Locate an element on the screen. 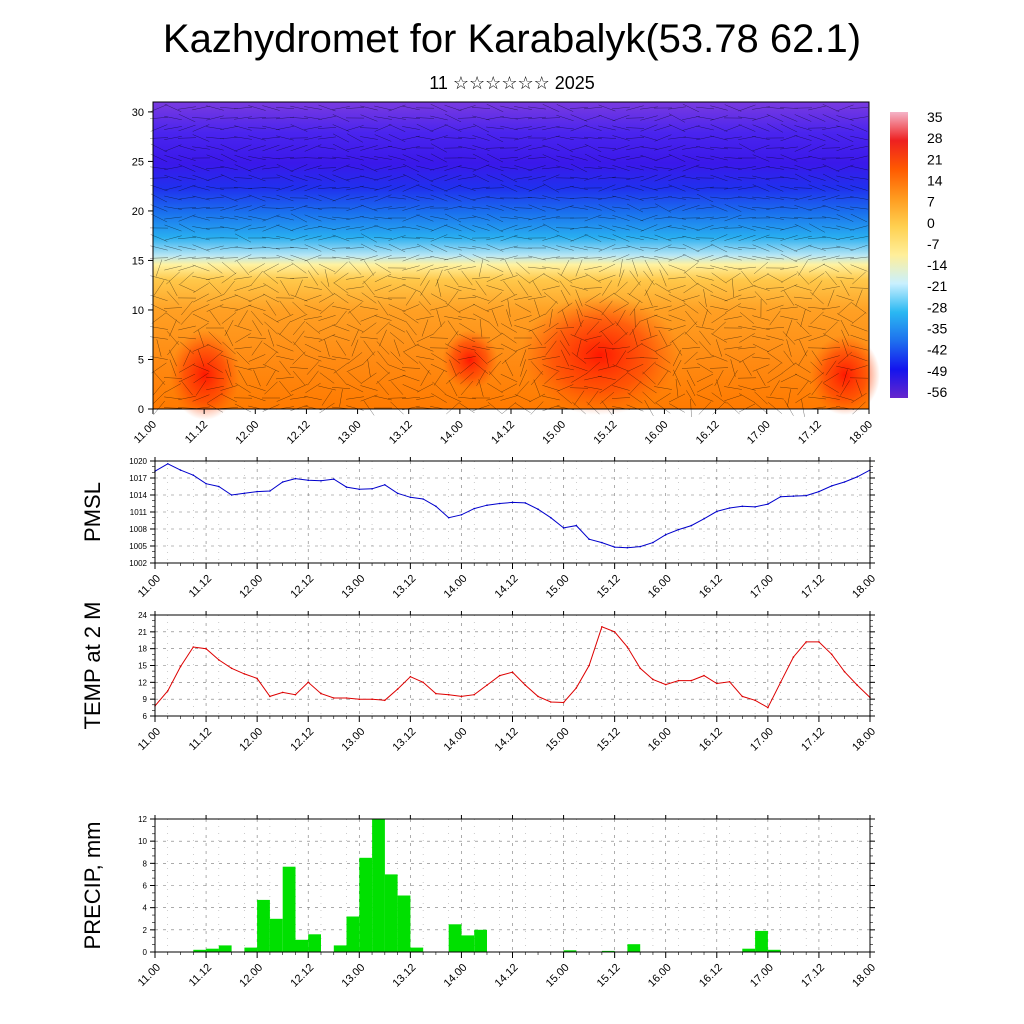 The height and width of the screenshot is (1024, 1024). heatmap-ytick-label: 30 is located at coordinates (138, 113).